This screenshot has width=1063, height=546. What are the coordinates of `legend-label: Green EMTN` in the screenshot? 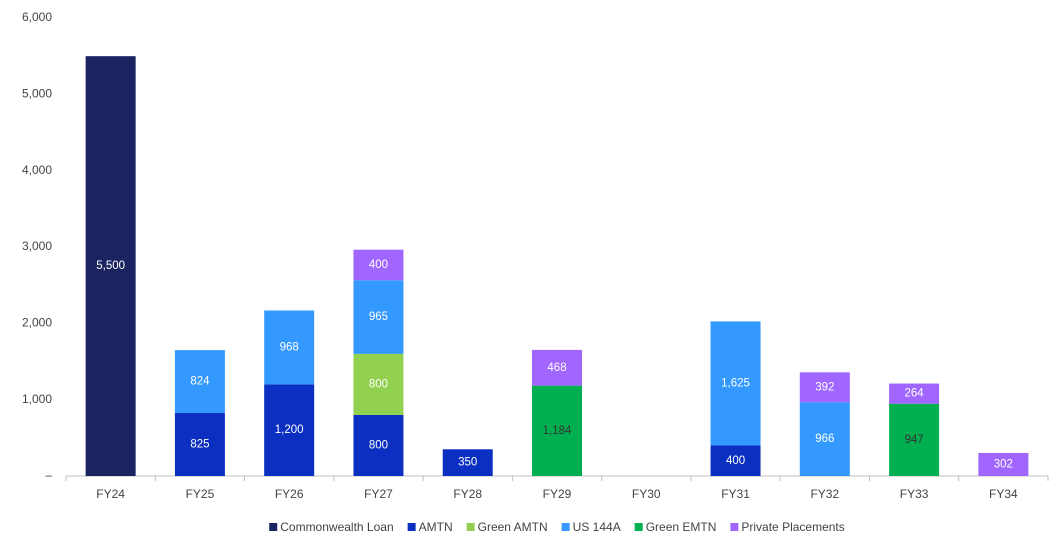 It's located at (681, 527).